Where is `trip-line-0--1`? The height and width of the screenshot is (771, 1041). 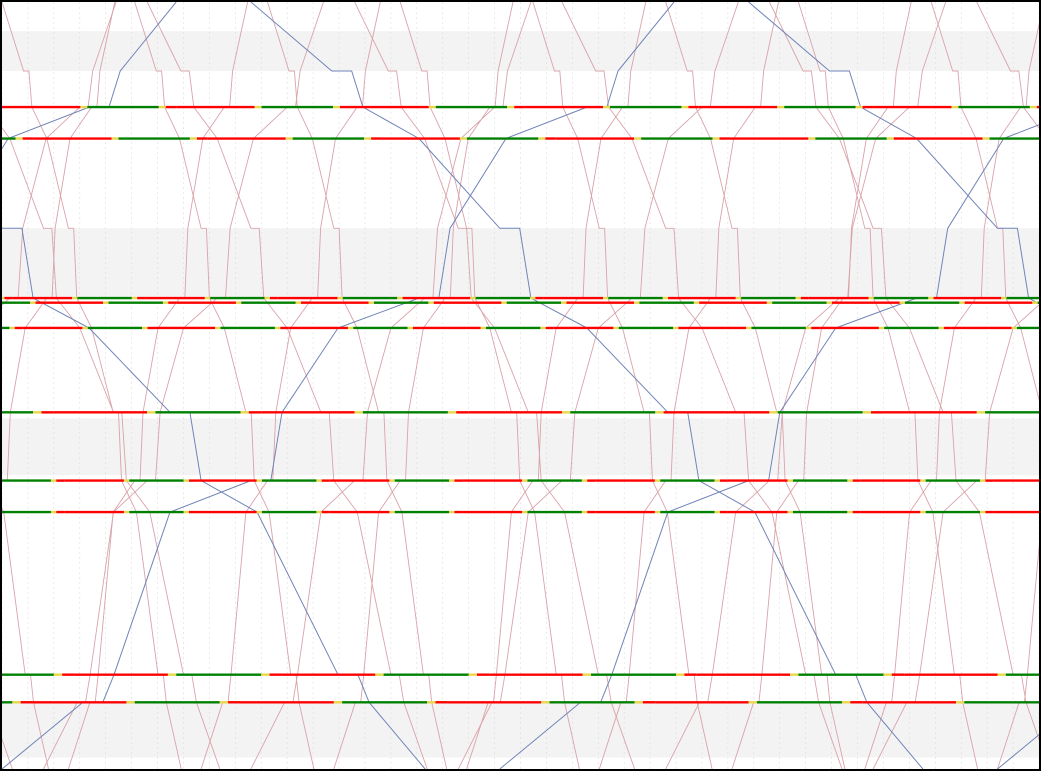 trip-line-0--1 is located at coordinates (25, 638).